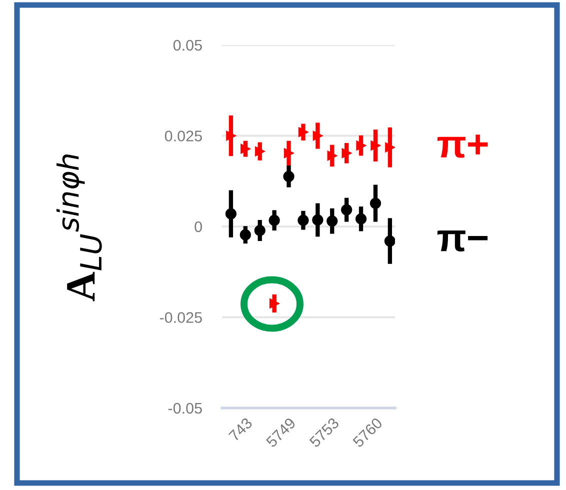 This screenshot has width=566, height=490. What do you see at coordinates (185, 408) in the screenshot?
I see `y-tick-label: -0.05` at bounding box center [185, 408].